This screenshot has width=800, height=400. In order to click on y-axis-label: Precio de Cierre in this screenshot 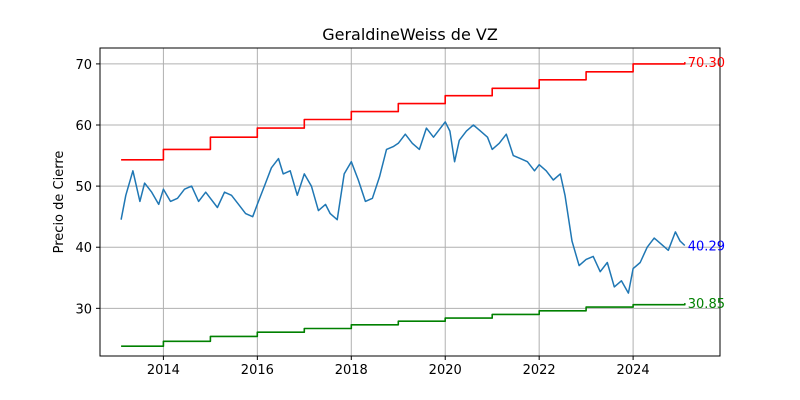, I will do `click(59, 202)`.